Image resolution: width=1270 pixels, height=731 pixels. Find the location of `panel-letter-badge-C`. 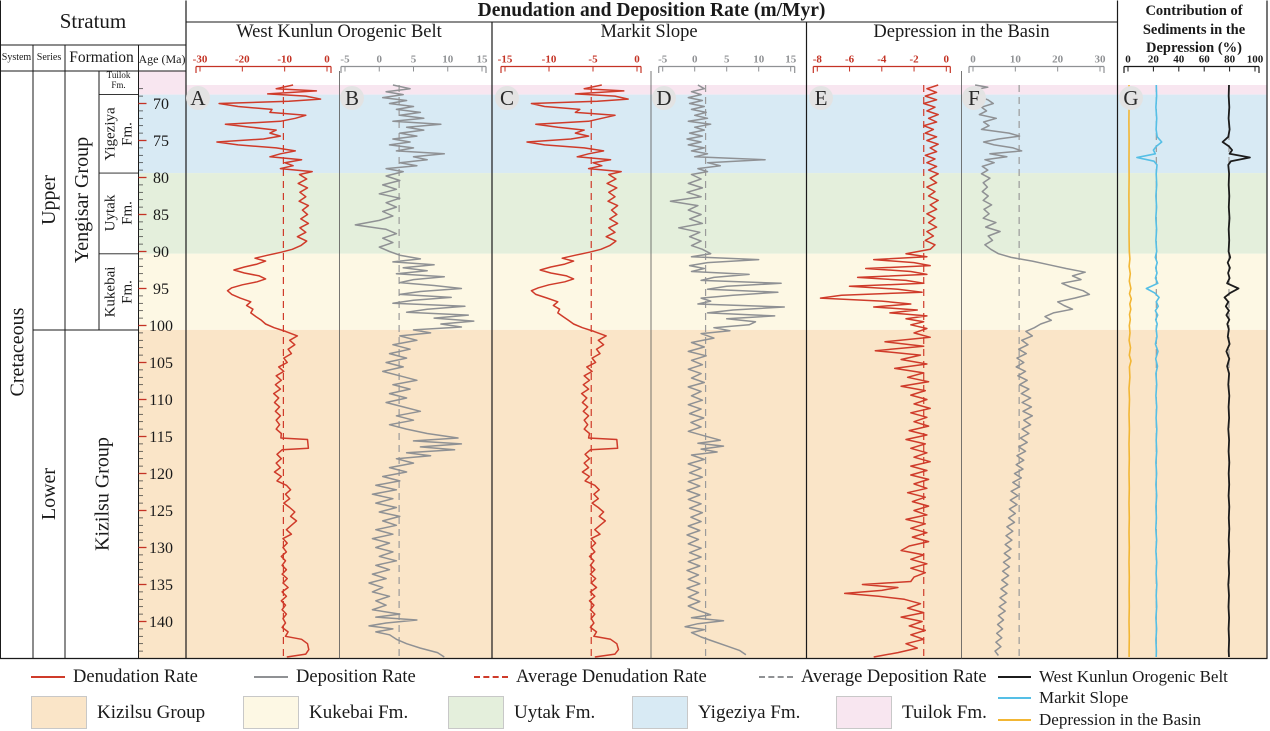

panel-letter-badge-C is located at coordinates (507, 98).